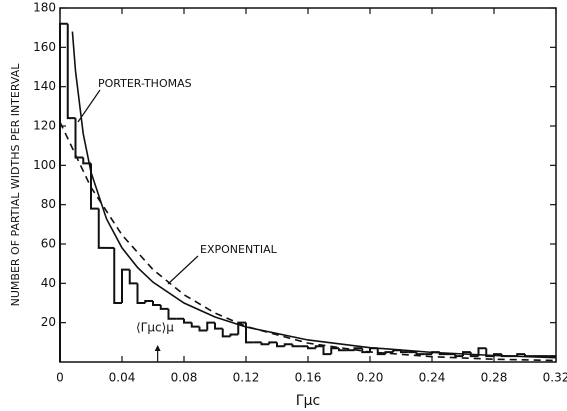 The height and width of the screenshot is (411, 567). Describe the element at coordinates (308, 378) in the screenshot. I see `x-tick-label: 0.16` at that location.